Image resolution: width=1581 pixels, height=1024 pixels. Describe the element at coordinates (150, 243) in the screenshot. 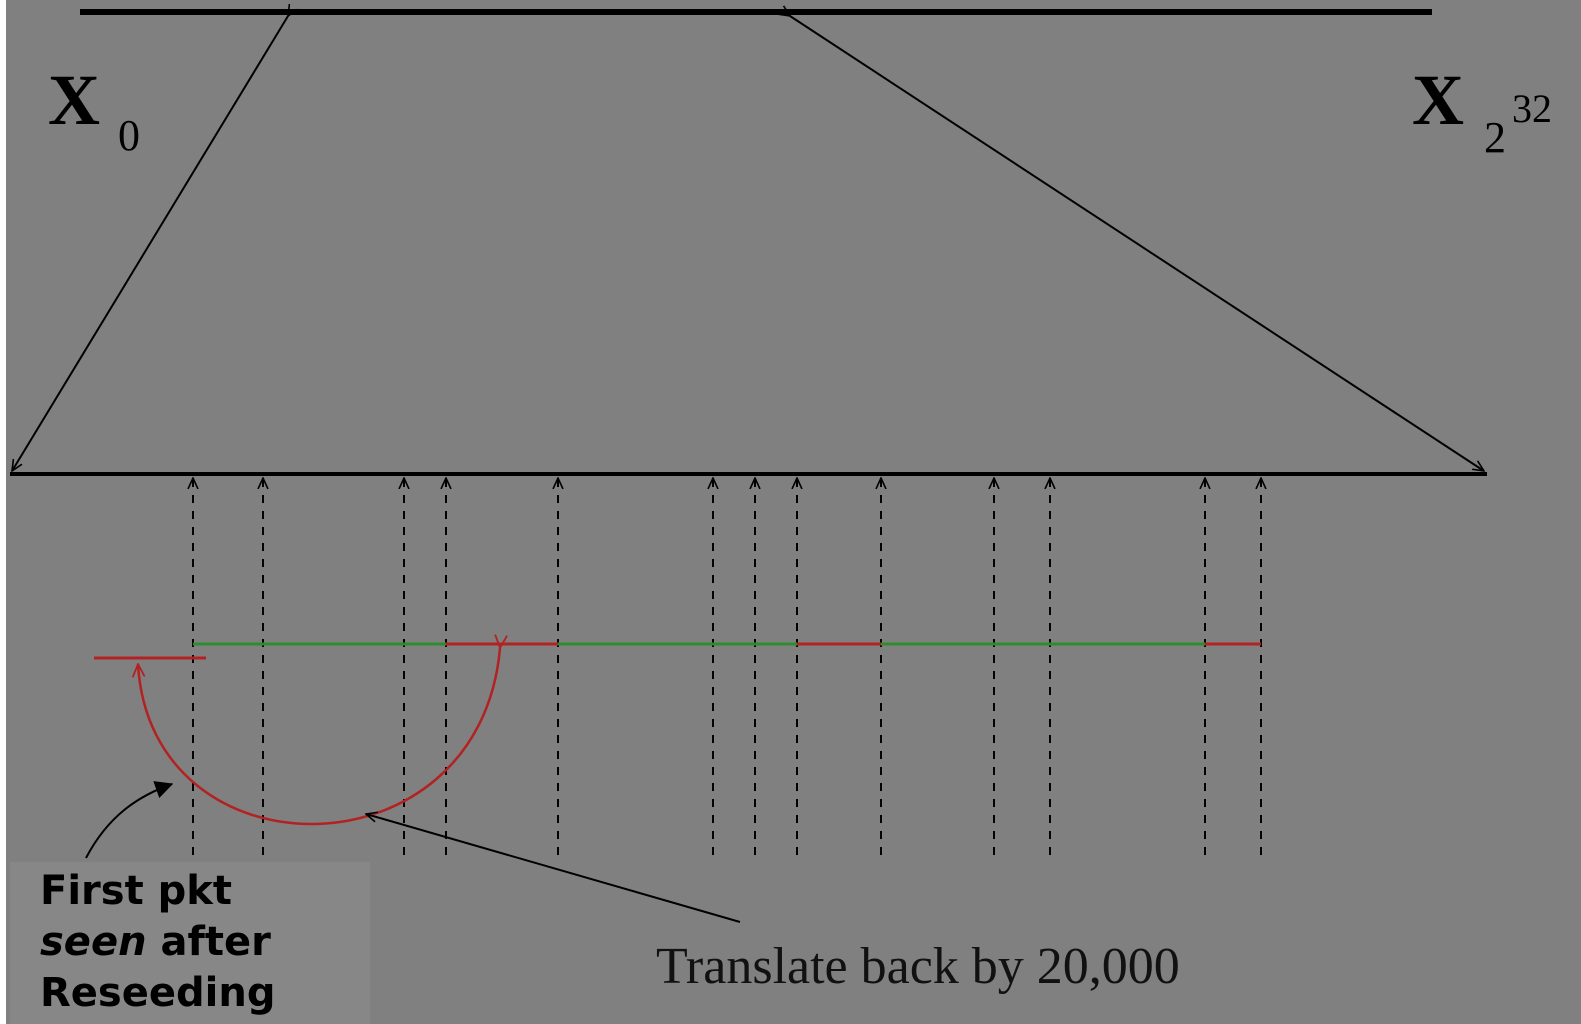

I see `left-mapping-arrow` at that location.